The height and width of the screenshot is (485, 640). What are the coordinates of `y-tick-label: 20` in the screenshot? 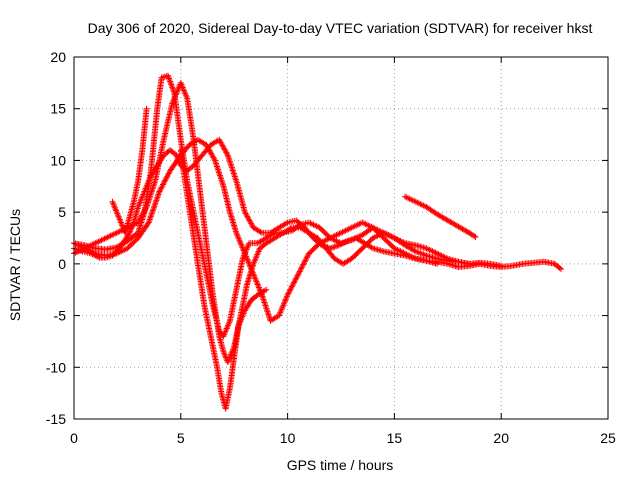 It's located at (58, 57).